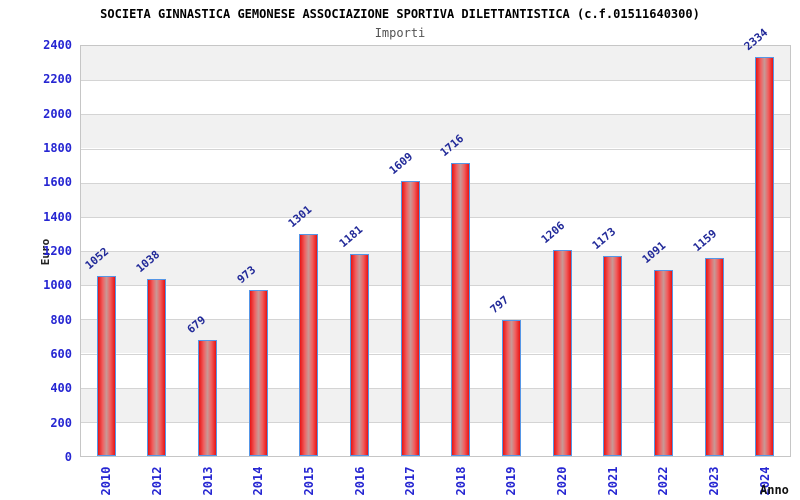  What do you see at coordinates (714, 357) in the screenshot?
I see `bar-2023` at bounding box center [714, 357].